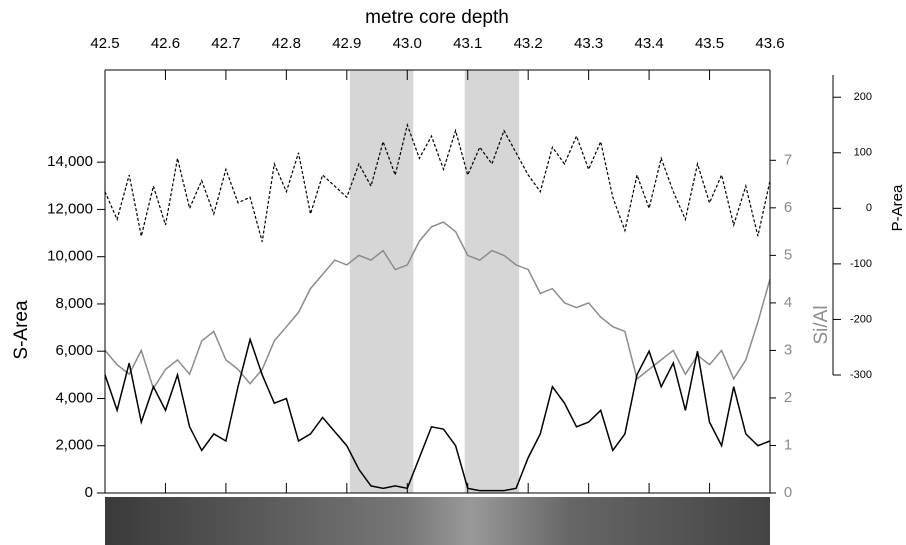  What do you see at coordinates (70, 208) in the screenshot?
I see `y-tick-label: 12,000` at bounding box center [70, 208].